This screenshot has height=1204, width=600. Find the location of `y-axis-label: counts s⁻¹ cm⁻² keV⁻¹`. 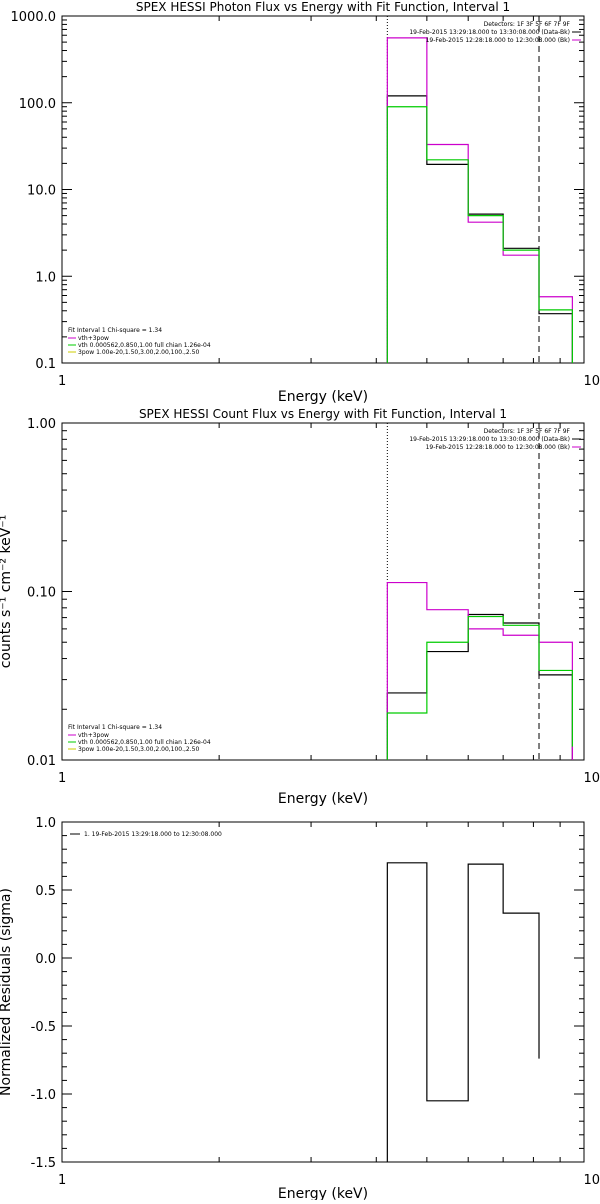

y-axis-label: counts s⁻¹ cm⁻² keV⁻¹ is located at coordinates (7, 592).